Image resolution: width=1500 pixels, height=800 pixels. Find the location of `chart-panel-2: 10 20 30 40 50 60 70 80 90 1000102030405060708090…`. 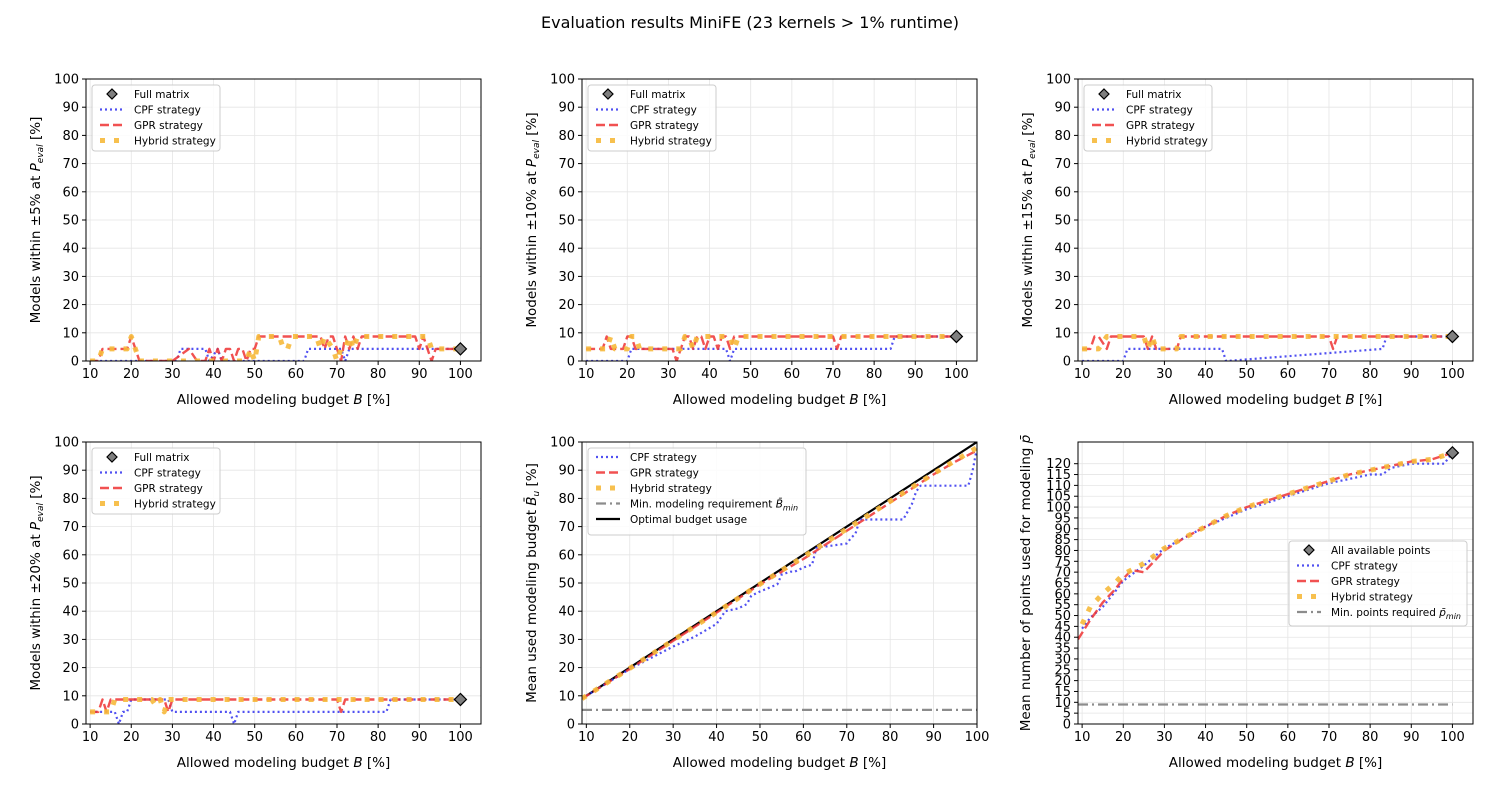

chart-panel-2: 10 20 30 40 50 60 70 80 90 1000102030405060708090… is located at coordinates (751, 240).